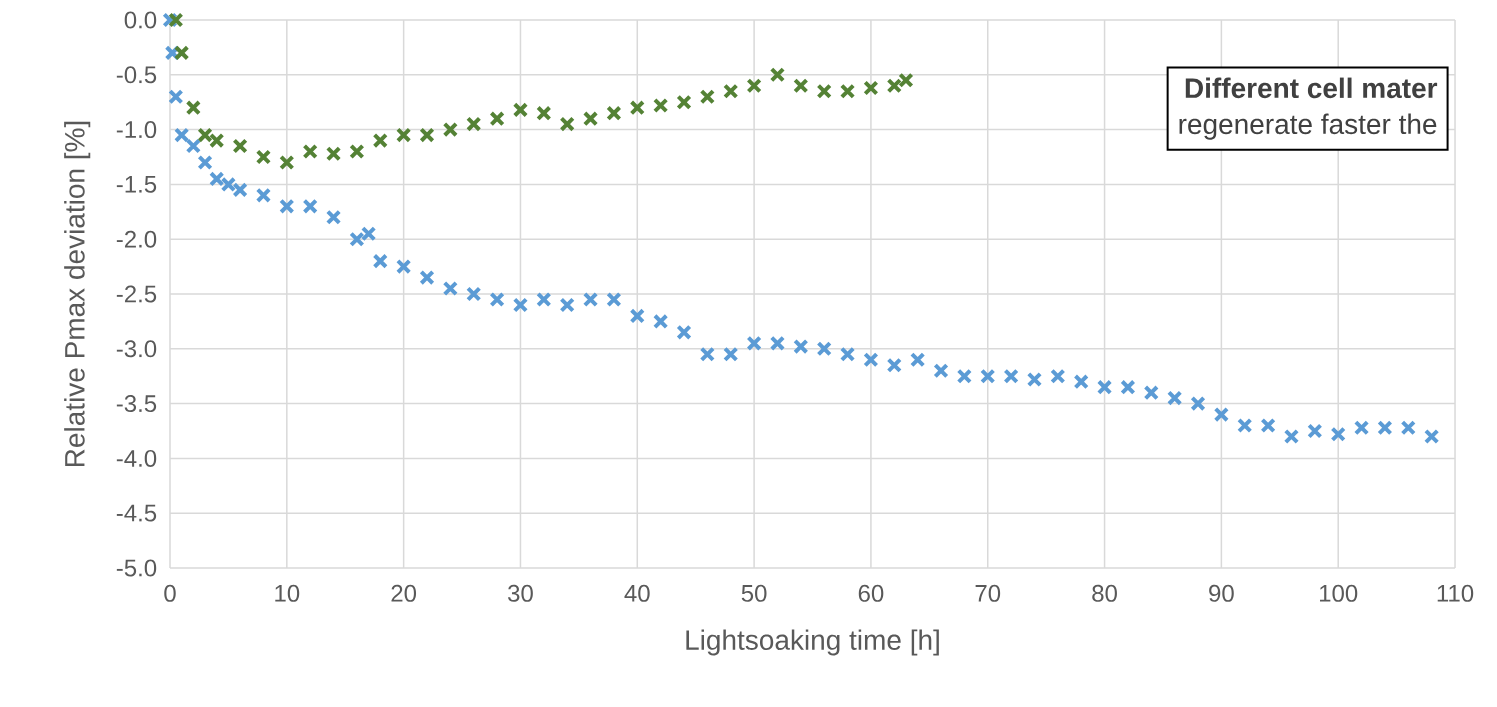 This screenshot has height=707, width=1497. What do you see at coordinates (77, 294) in the screenshot?
I see `y-axis-title: Relative Pmax deviation [%]` at bounding box center [77, 294].